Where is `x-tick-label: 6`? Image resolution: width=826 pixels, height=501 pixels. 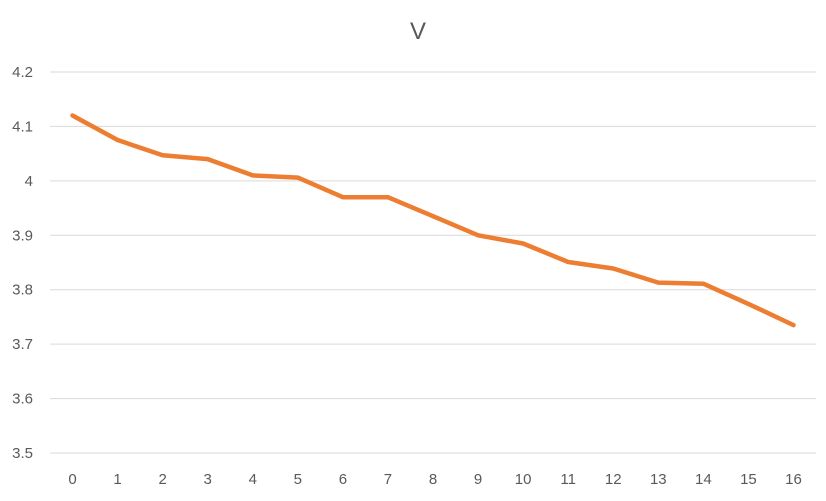
x-tick-label: 6 is located at coordinates (343, 479).